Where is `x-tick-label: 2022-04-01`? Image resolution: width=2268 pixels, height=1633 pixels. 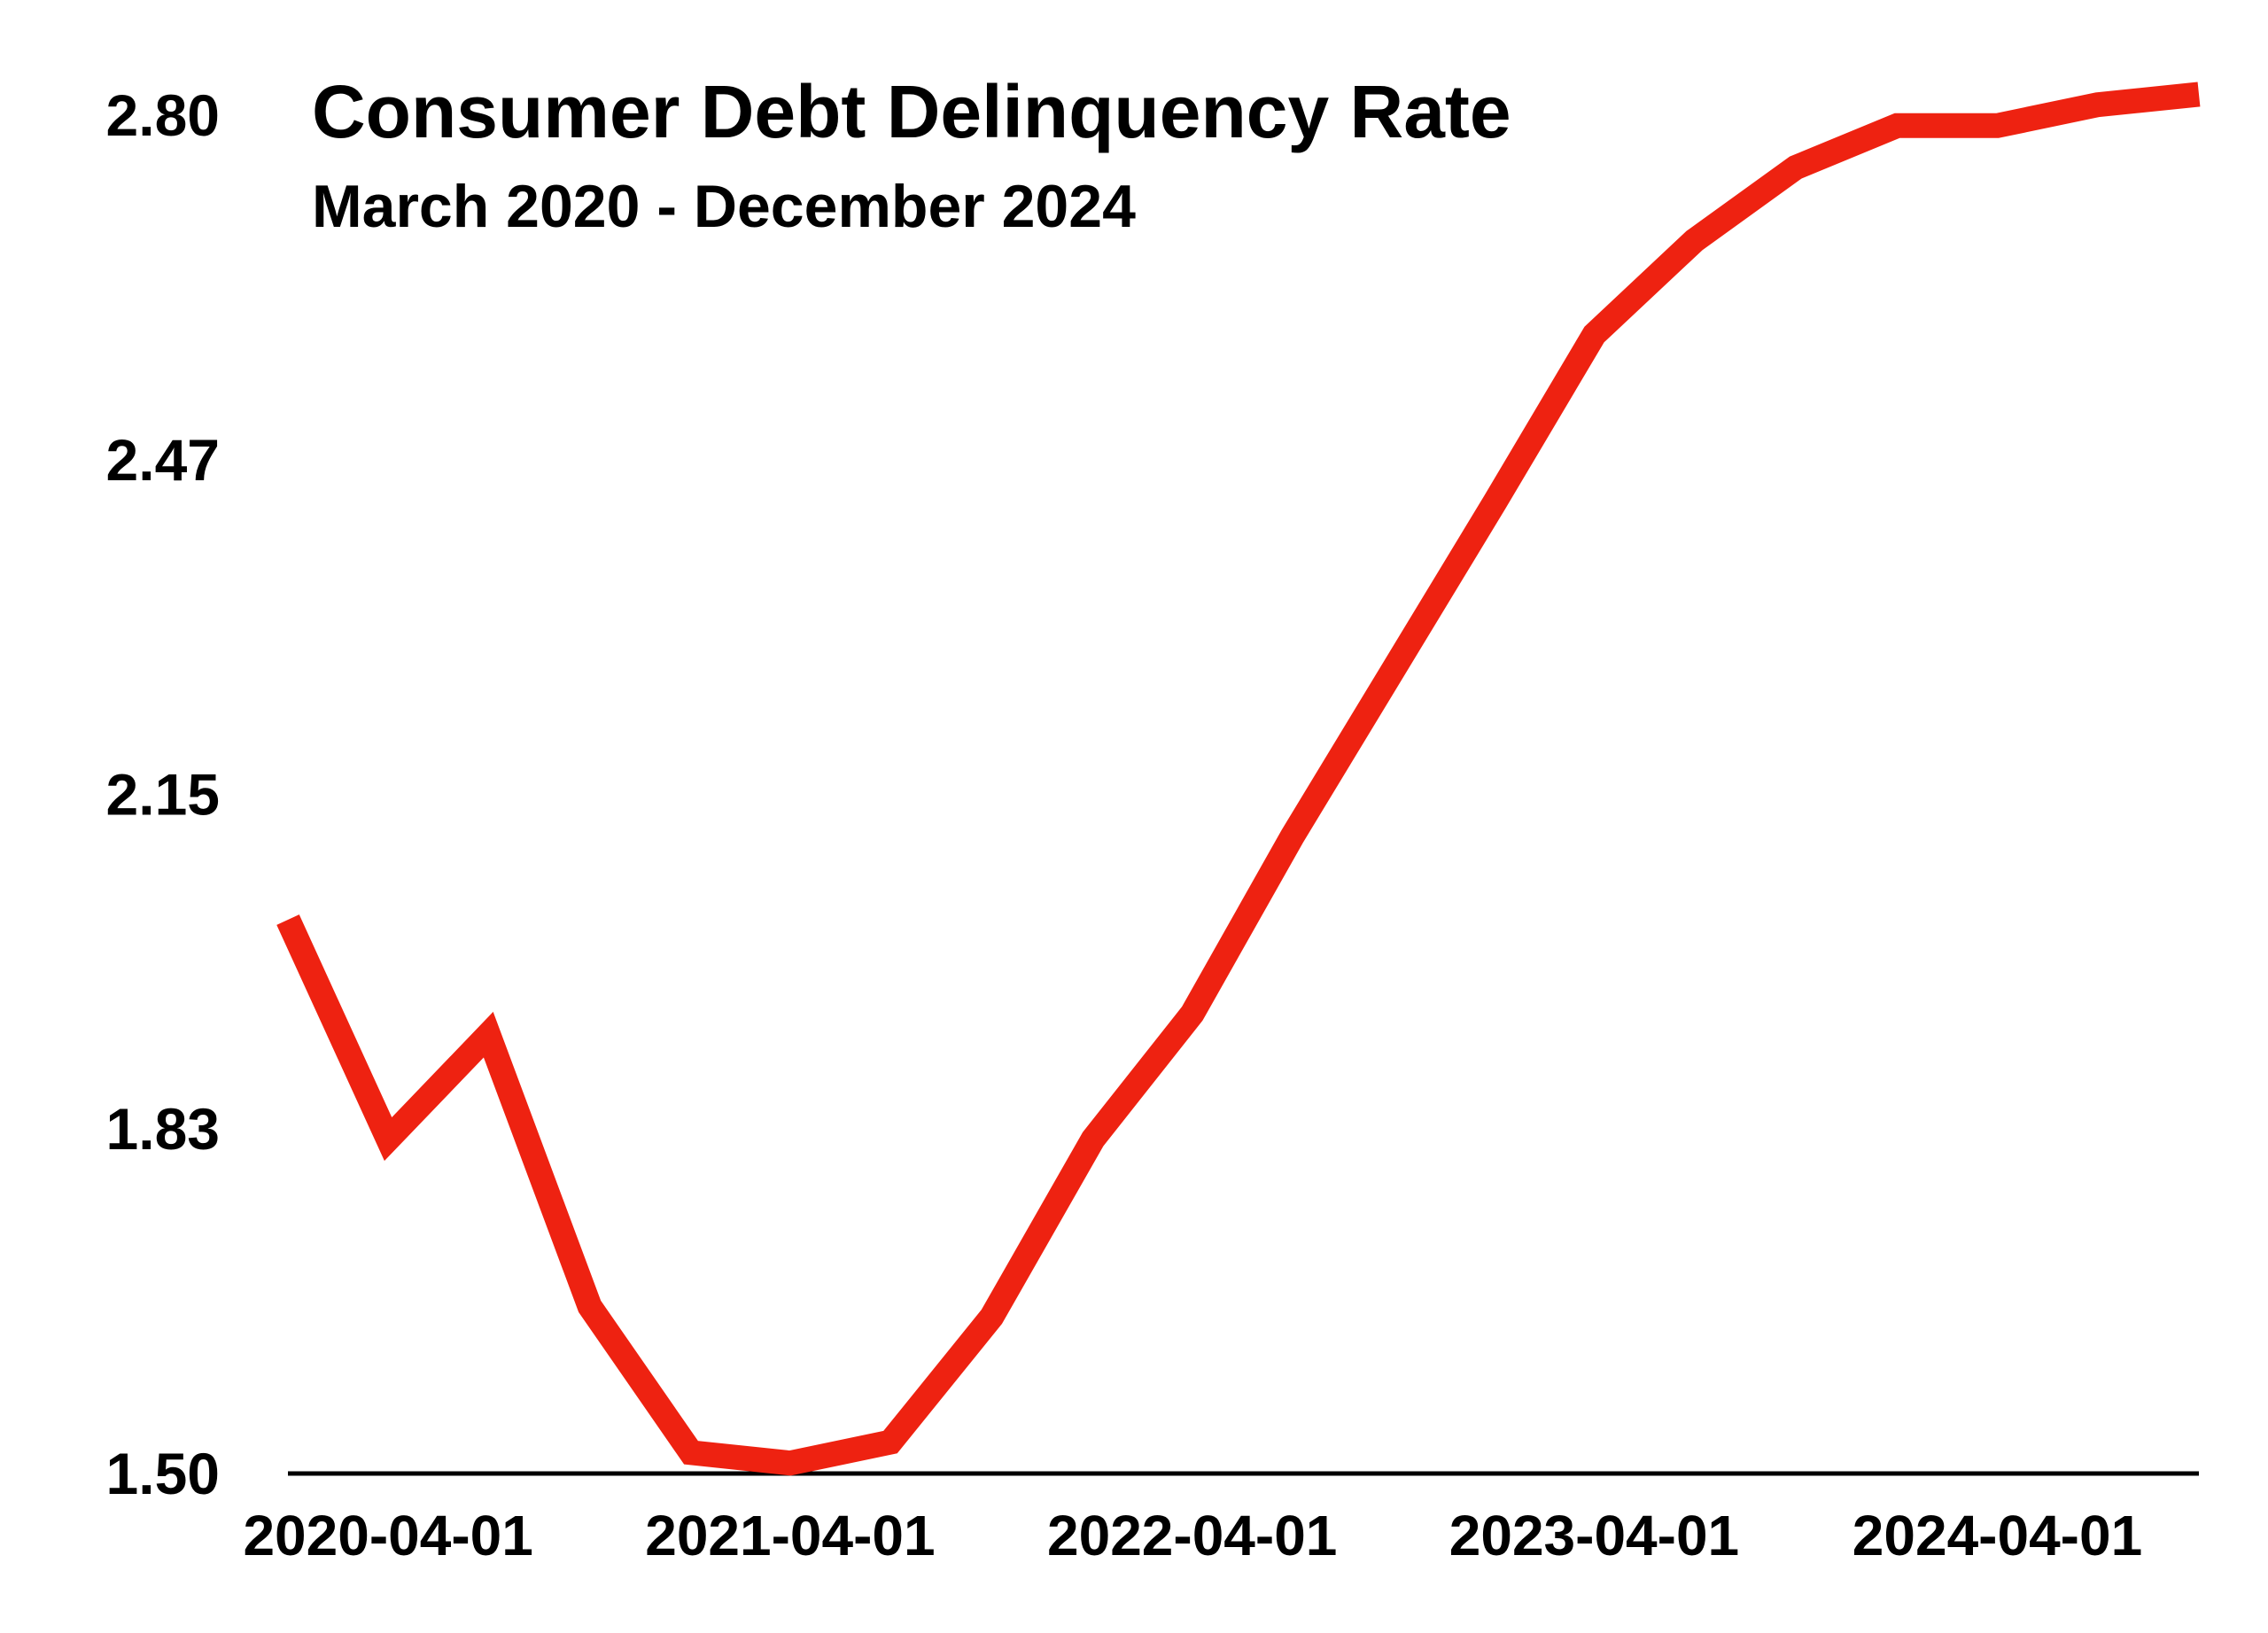
x-tick-label: 2022-04-01 is located at coordinates (1192, 1535).